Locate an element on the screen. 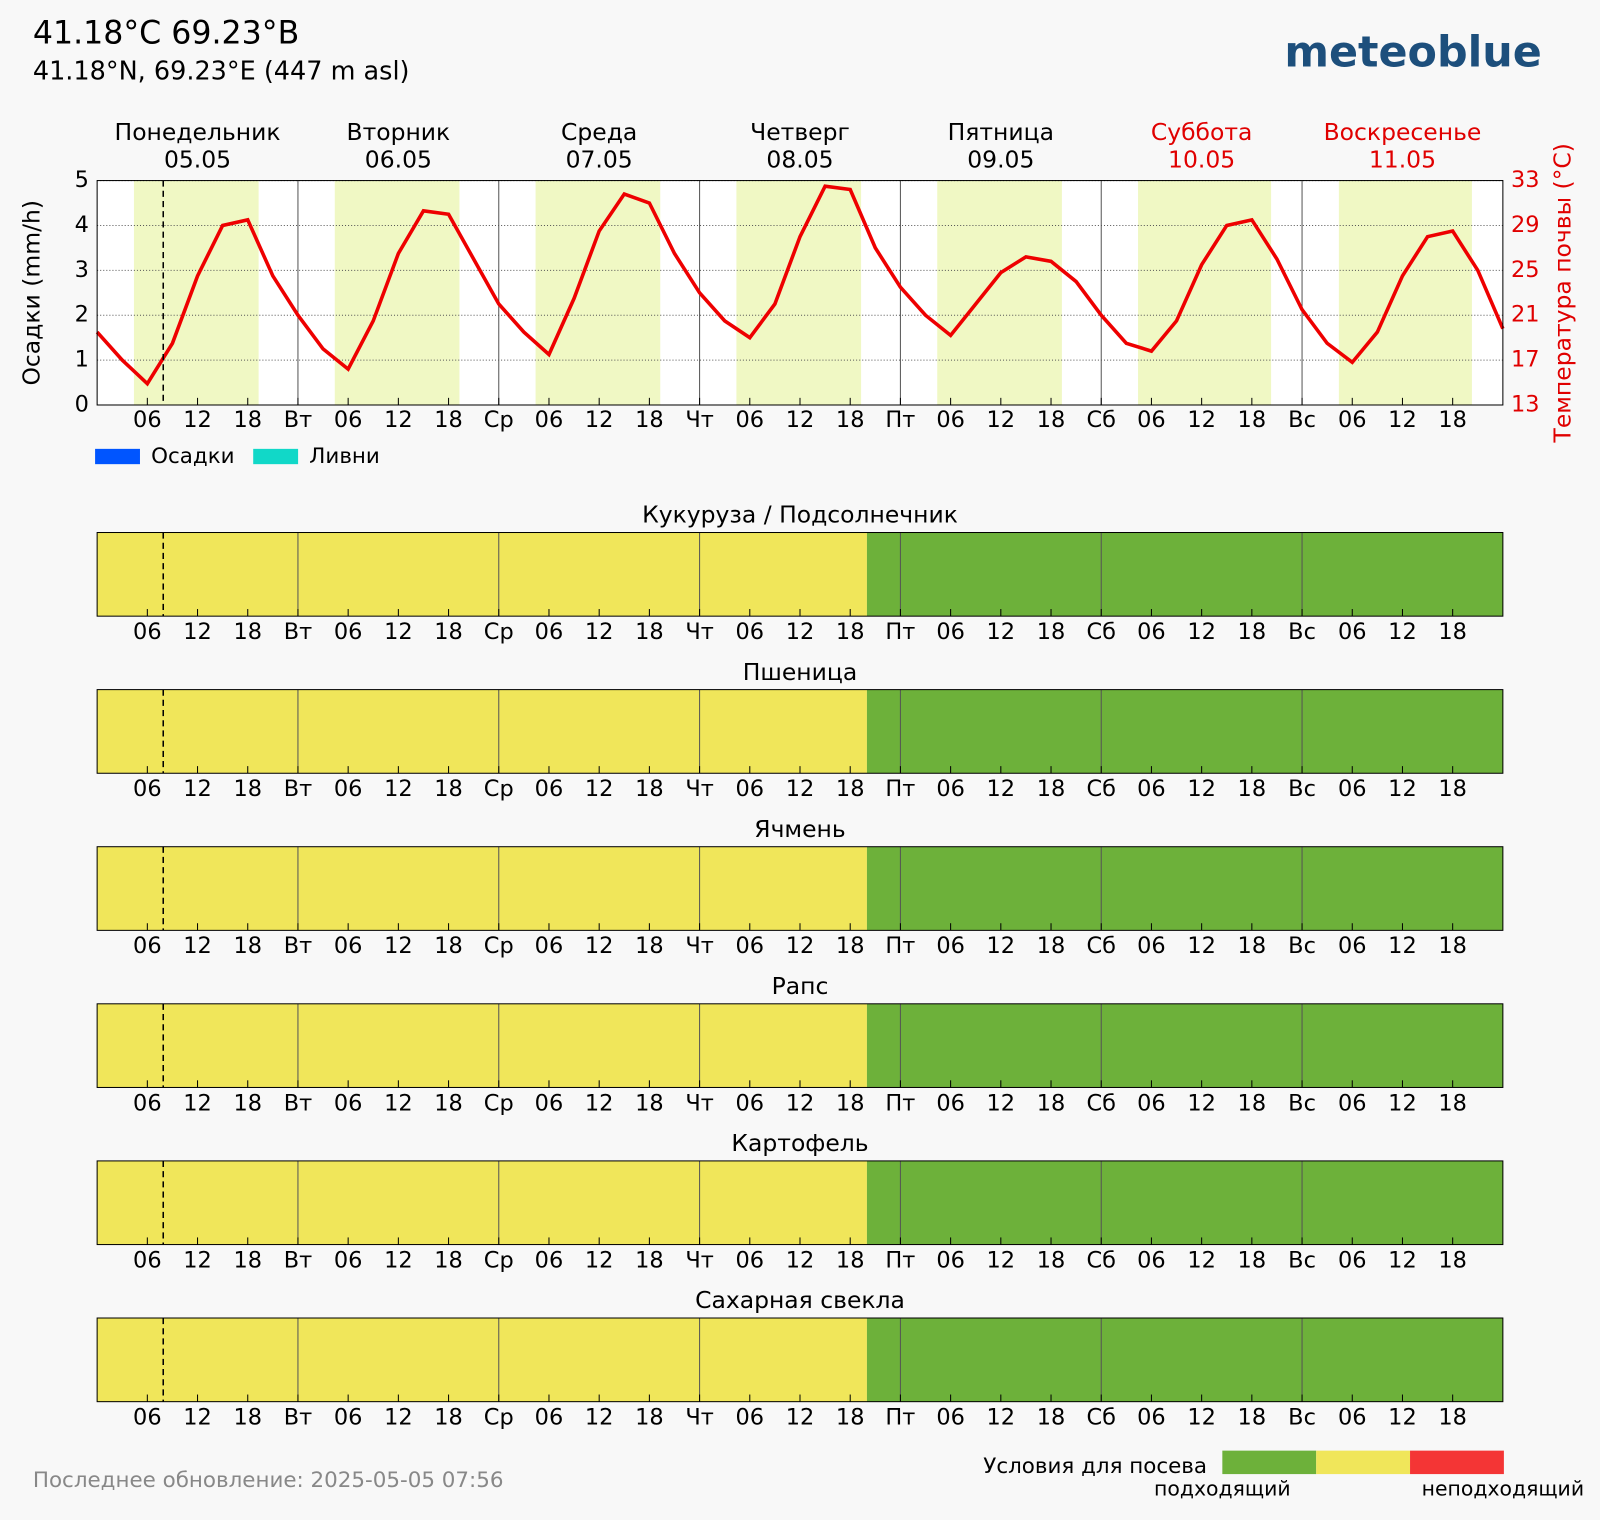 The width and height of the screenshot is (1600, 1520). day-name: Четверг is located at coordinates (800, 132).